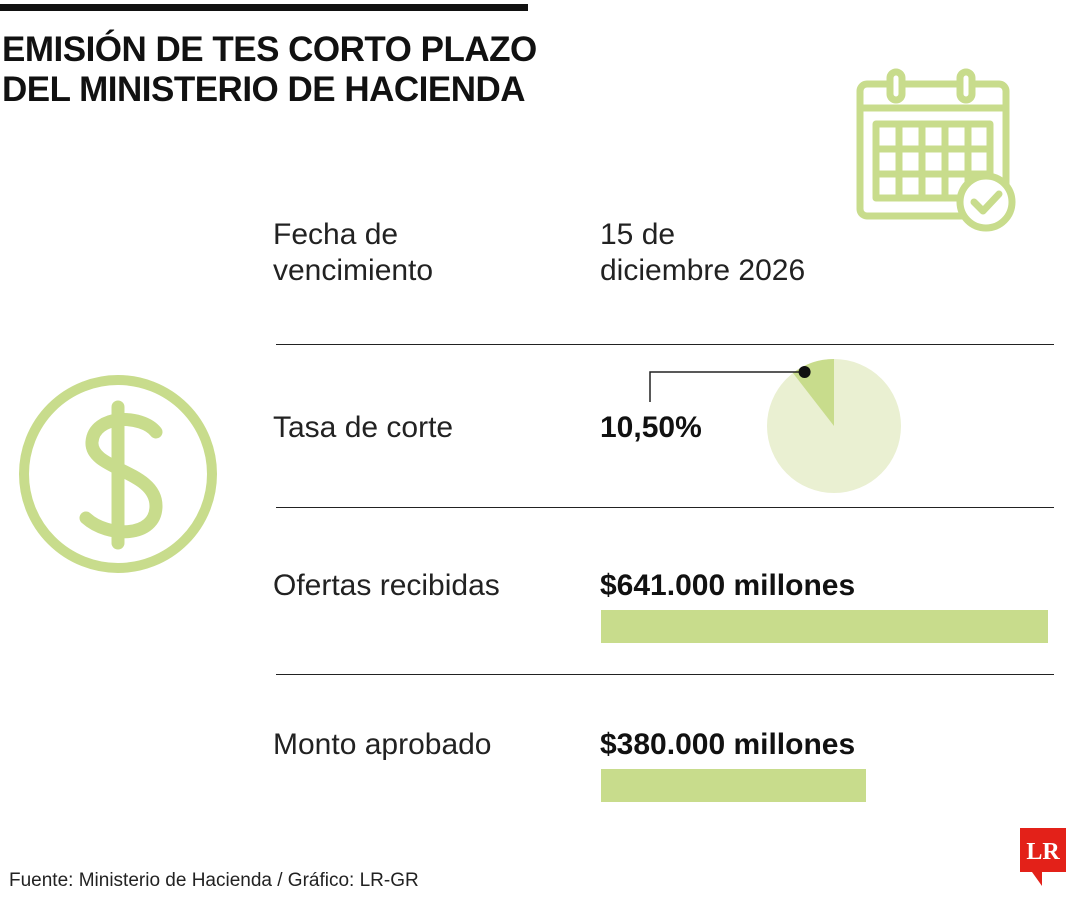 The width and height of the screenshot is (1080, 900). Describe the element at coordinates (728, 585) in the screenshot. I see `ofertas-value: $641.000 millones` at that location.